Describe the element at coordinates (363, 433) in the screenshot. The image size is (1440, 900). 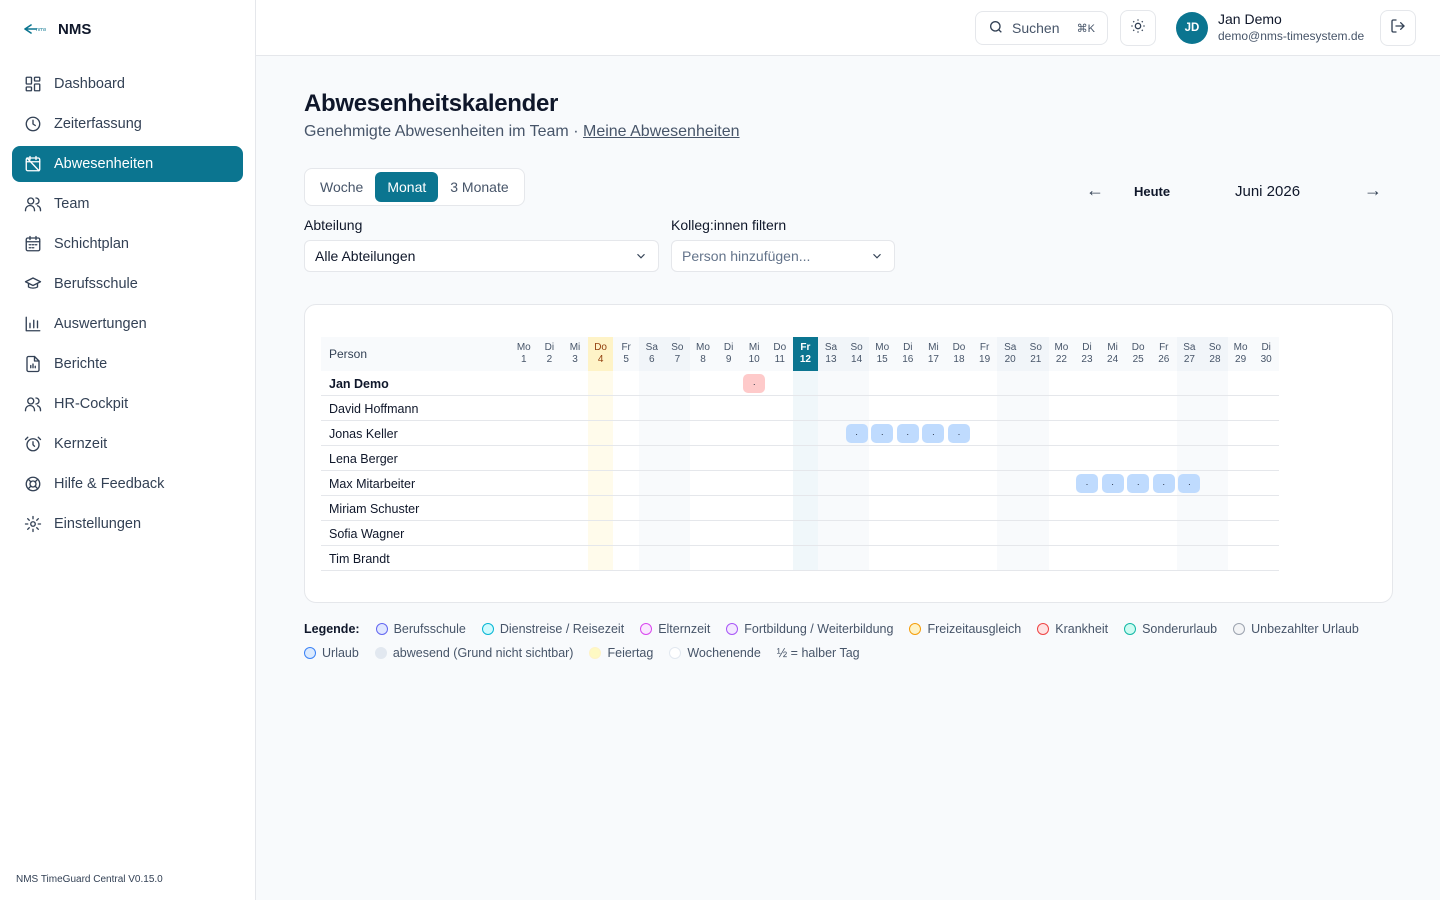
I see `person-name: Jonas Keller` at that location.